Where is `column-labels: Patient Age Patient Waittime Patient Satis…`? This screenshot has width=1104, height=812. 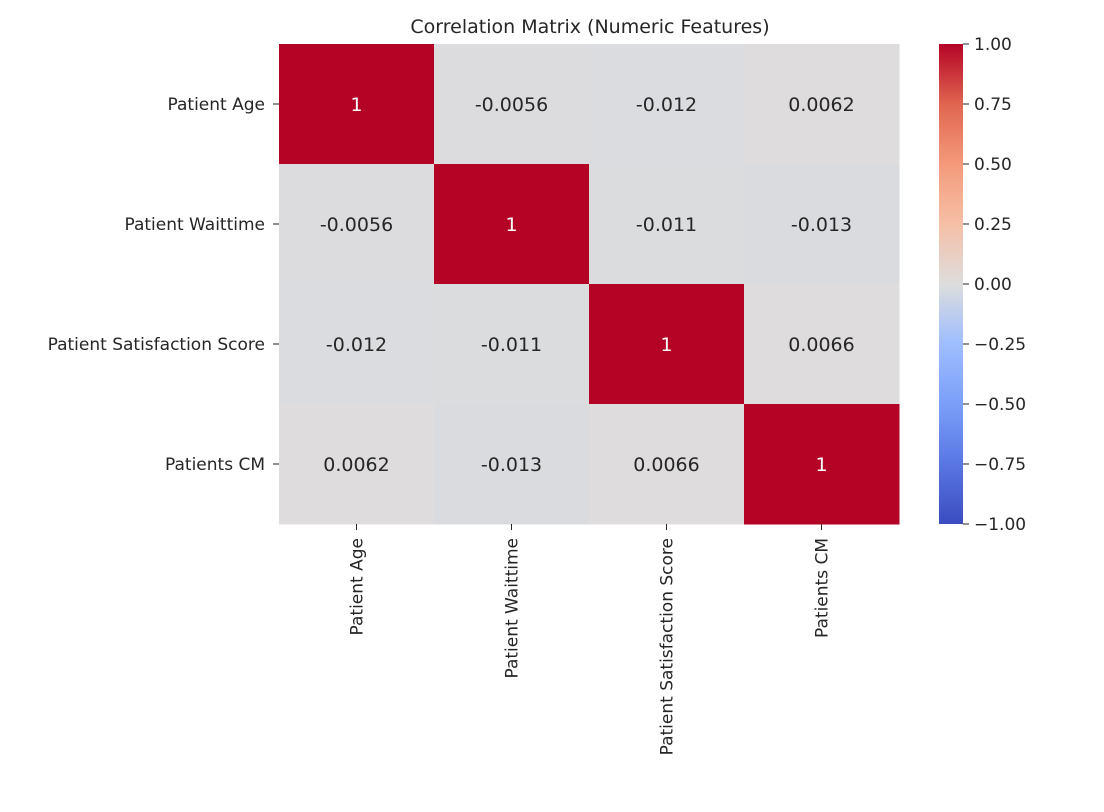 column-labels: Patient Age Patient Waittime Patient Satis… is located at coordinates (590, 639).